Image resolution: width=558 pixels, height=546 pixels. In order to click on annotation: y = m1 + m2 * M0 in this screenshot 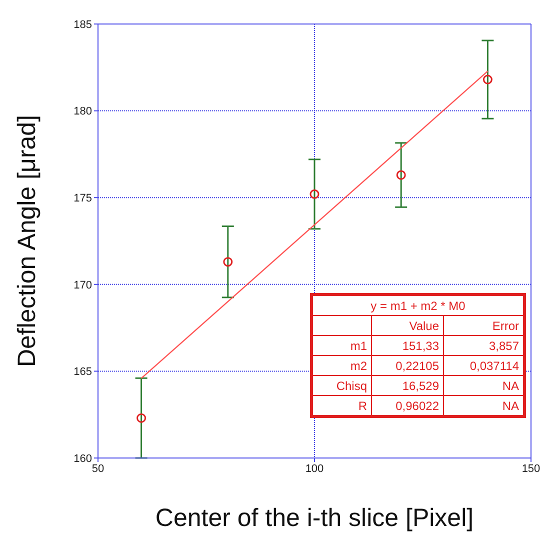, I will do `click(418, 306)`.